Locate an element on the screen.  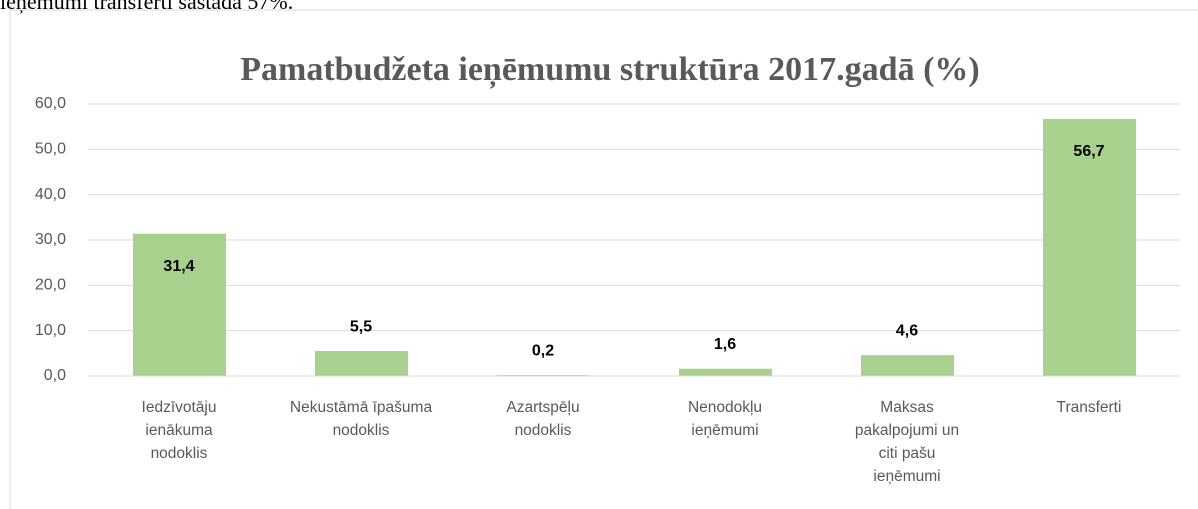
x-tick-label: Iedzīvotāju ienākuma nodoklis is located at coordinates (179, 430).